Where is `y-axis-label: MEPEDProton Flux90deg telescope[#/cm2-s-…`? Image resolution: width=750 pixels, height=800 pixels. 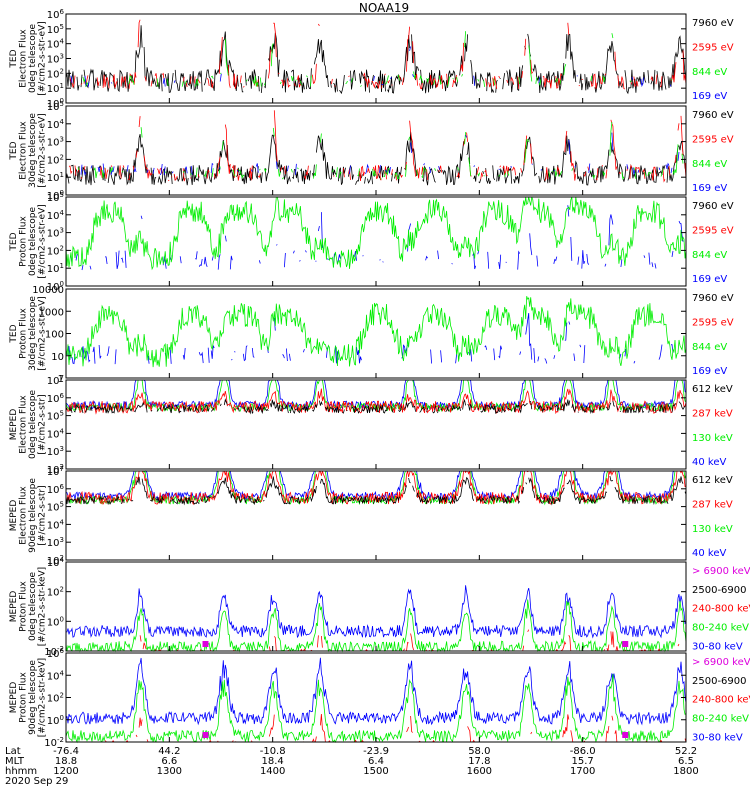 y-axis-label: MEPEDProton Flux90deg telescope[#/cm2-s-… is located at coordinates (28, 697).